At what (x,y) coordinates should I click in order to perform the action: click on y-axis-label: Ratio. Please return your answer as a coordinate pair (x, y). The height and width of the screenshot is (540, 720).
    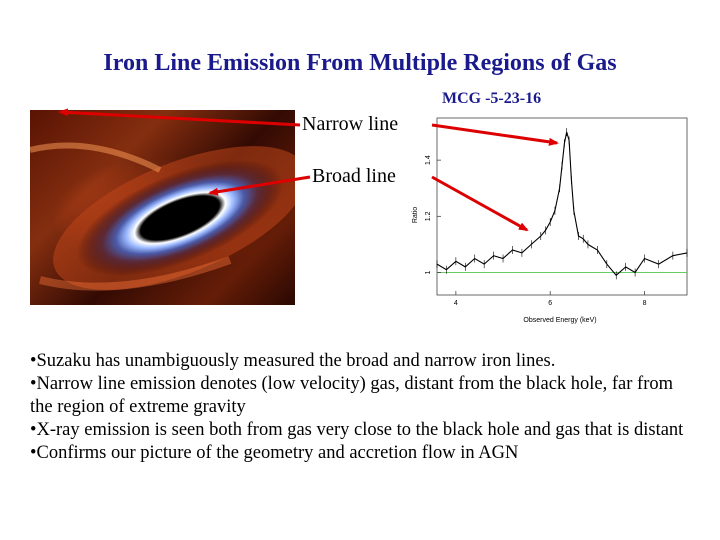
    Looking at the image, I should click on (415, 215).